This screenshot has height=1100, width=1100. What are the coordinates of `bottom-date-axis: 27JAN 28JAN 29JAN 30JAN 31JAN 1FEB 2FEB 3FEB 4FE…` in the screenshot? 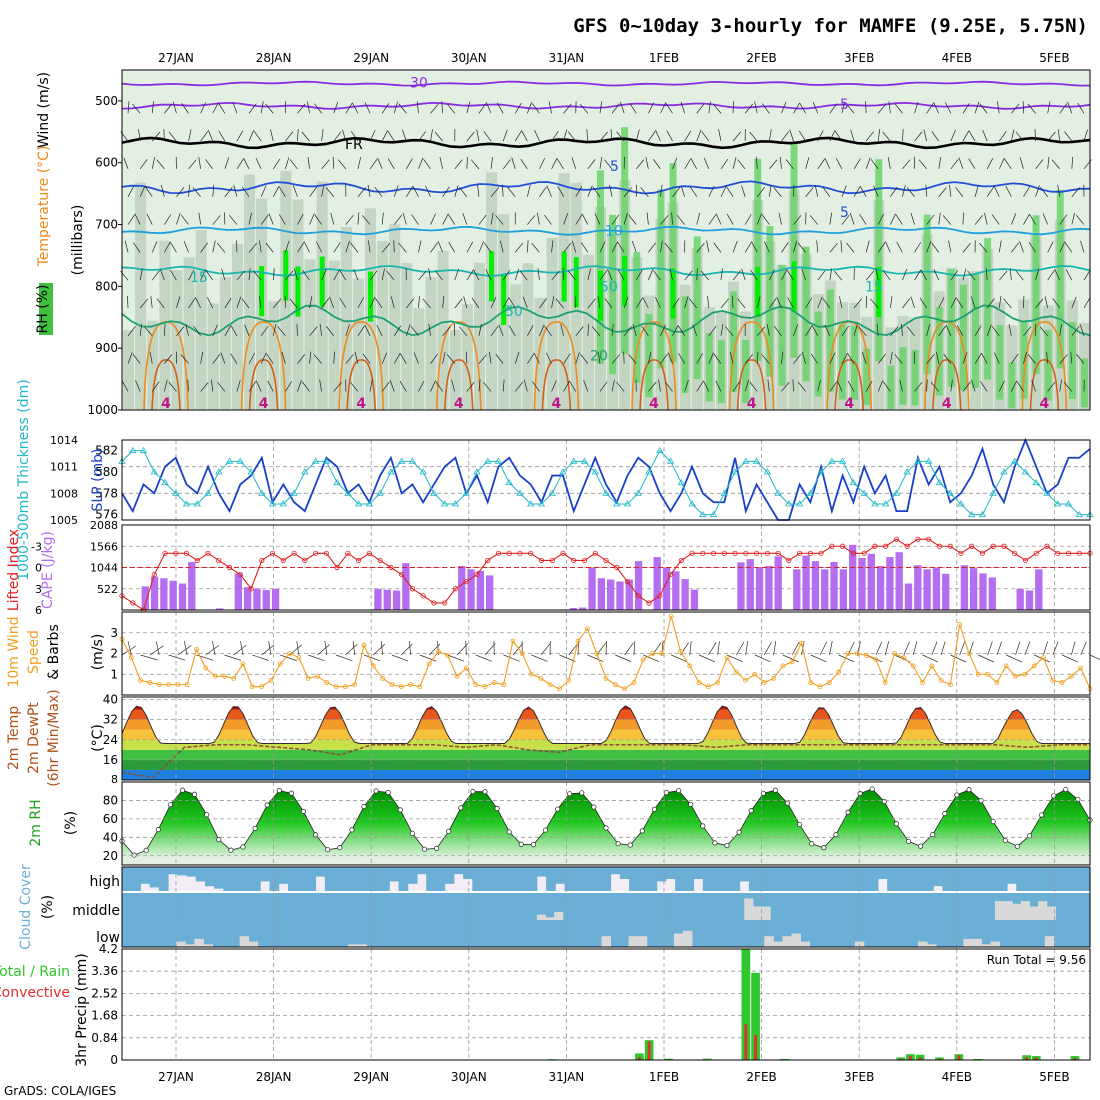 It's located at (613, 1077).